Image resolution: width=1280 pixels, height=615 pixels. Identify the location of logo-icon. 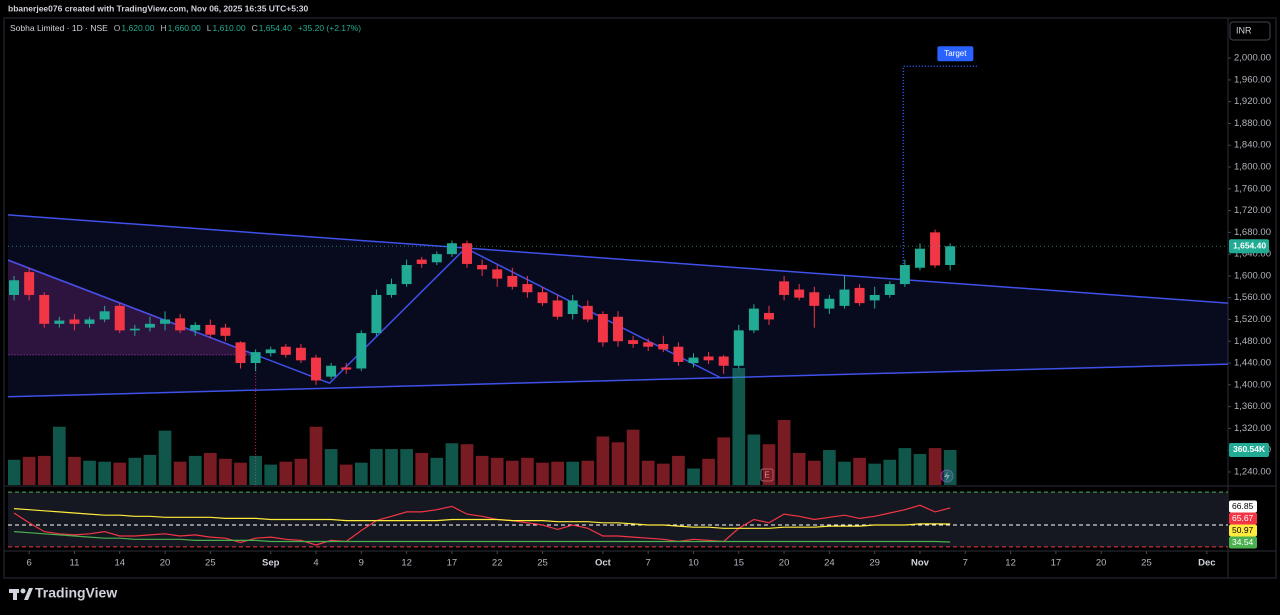
(21, 594).